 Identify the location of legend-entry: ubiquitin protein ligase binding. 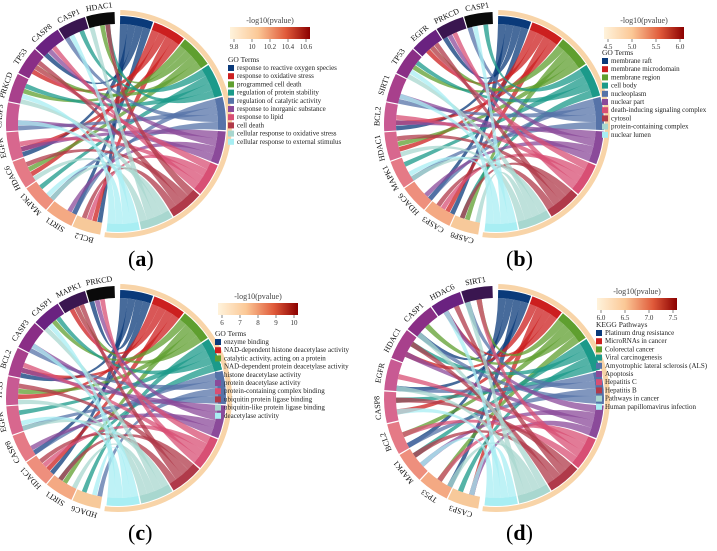
(268, 399).